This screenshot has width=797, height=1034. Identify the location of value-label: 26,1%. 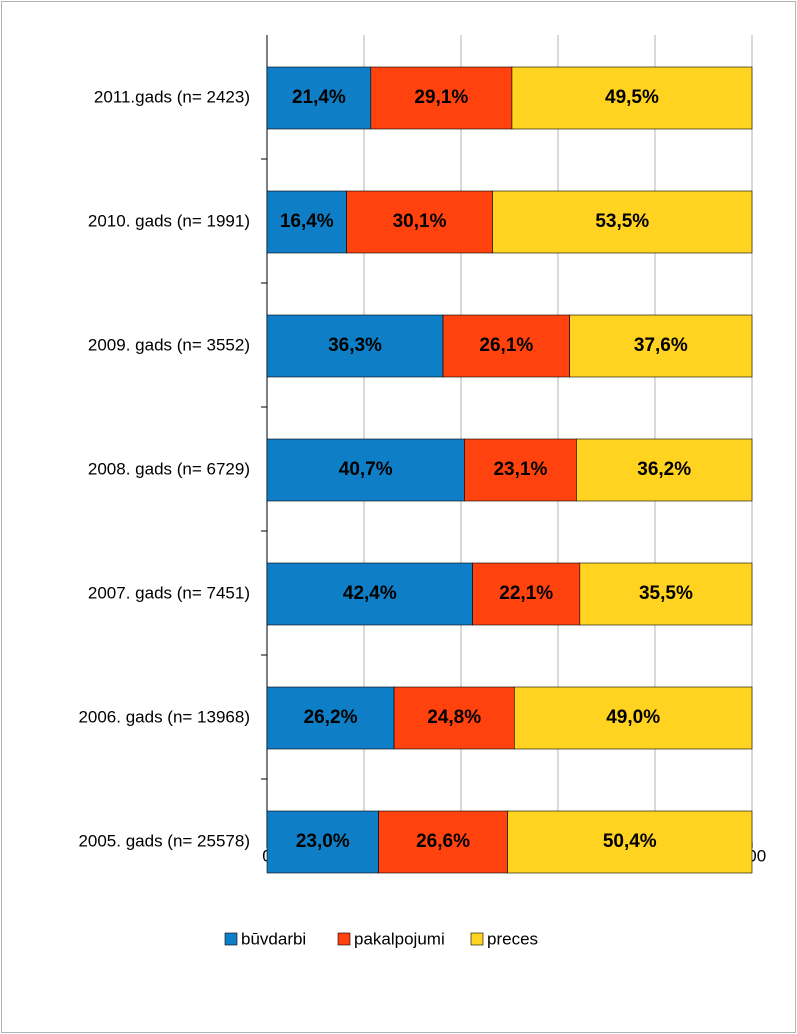
(506, 345).